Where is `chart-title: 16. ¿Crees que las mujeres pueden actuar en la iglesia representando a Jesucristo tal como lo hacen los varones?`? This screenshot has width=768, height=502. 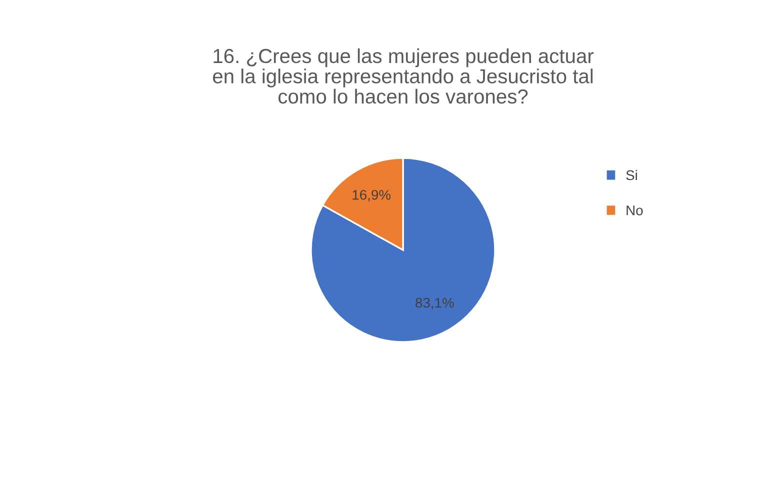
chart-title: 16. ¿Crees que las mujeres pueden actuar en la iglesia representando a Jesucristo tal como lo hacen los varones? is located at coordinates (403, 76).